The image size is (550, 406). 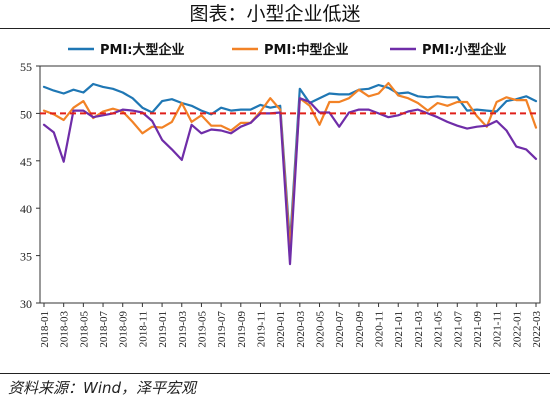 I want to click on x-tick-label-2018-09: 2018-09, so click(x=124, y=329).